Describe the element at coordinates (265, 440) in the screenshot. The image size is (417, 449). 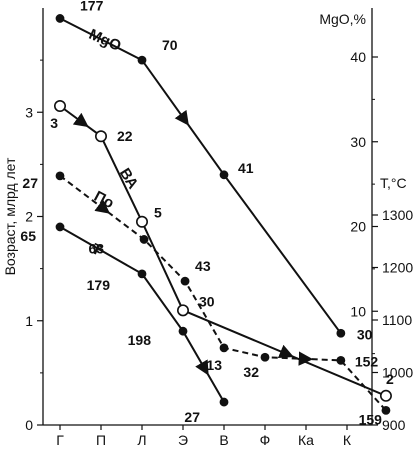
I see `category-tick-label: Ф` at that location.